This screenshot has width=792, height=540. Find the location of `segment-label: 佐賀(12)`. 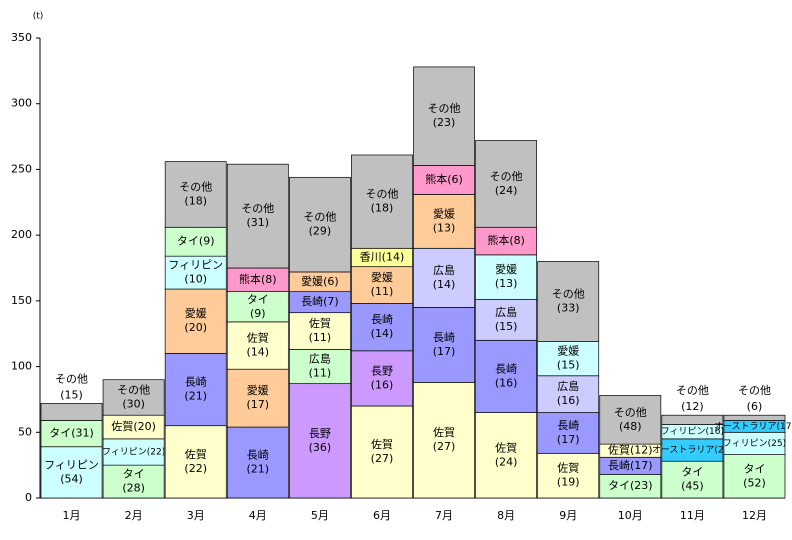

segment-label: 佐賀(12) is located at coordinates (630, 450).